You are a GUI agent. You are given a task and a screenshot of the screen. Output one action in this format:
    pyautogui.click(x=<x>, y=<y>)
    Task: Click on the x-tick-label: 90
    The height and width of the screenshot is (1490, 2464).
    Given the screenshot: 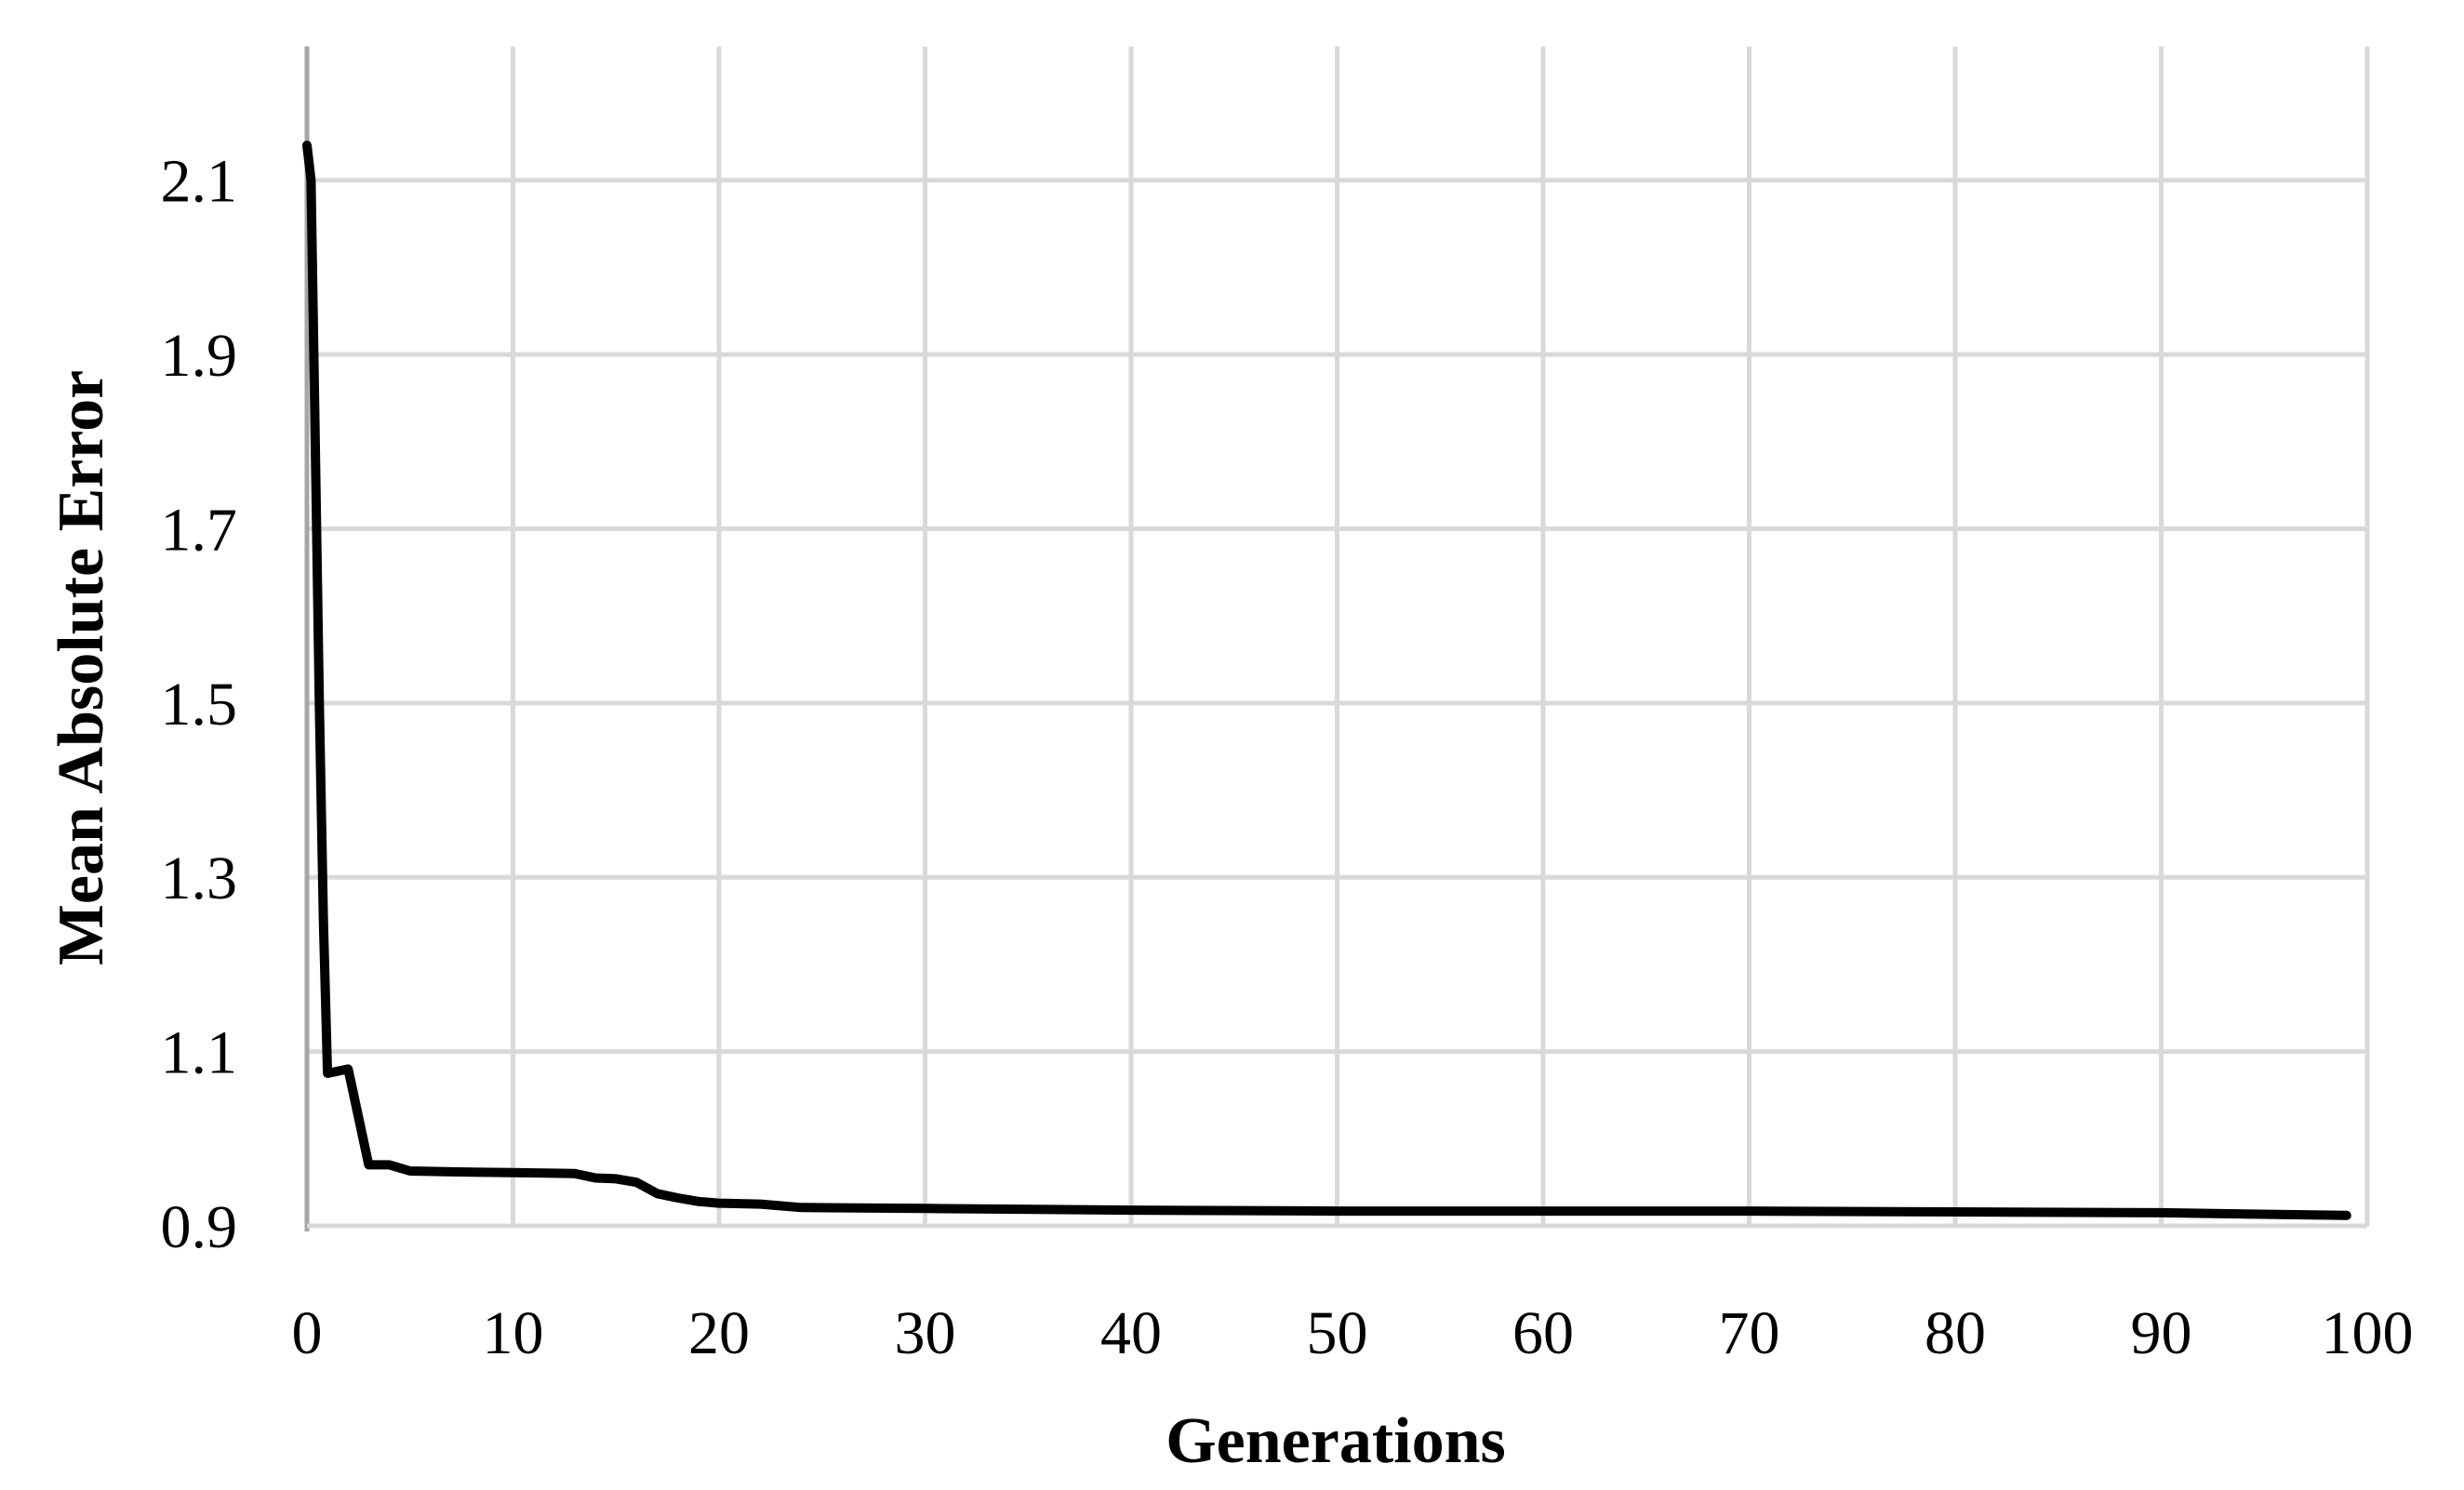 What is the action you would take?
    pyautogui.click(x=2161, y=1333)
    